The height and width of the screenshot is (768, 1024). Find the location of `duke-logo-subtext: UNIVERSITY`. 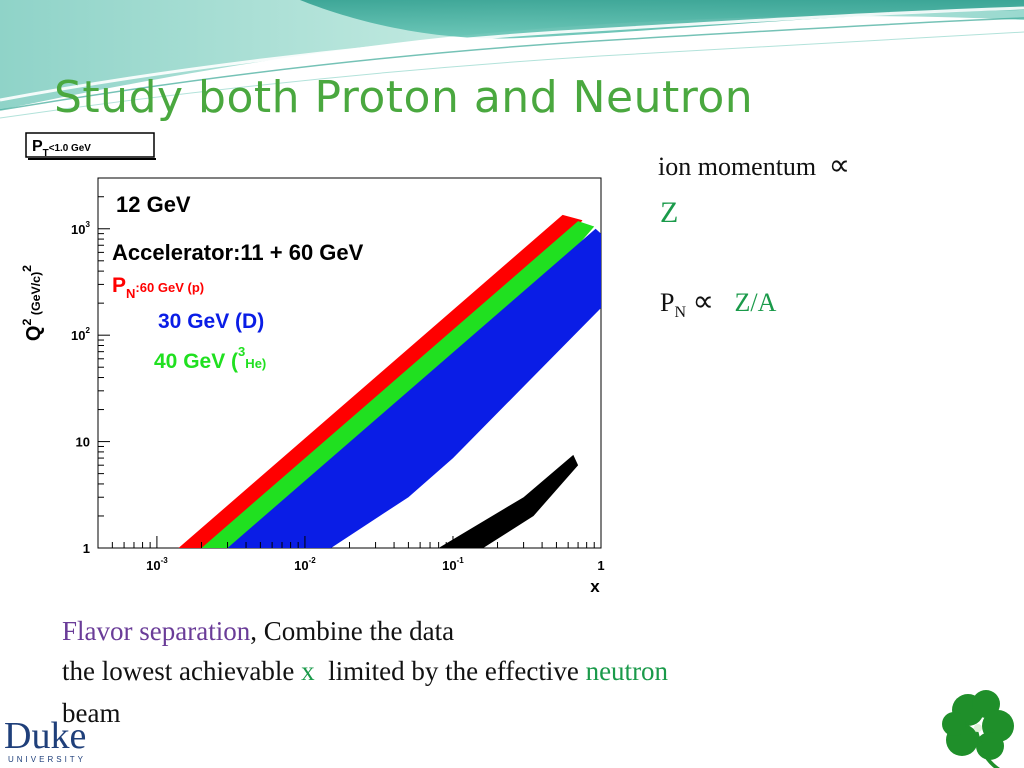

duke-logo-subtext: UNIVERSITY is located at coordinates (47, 759).